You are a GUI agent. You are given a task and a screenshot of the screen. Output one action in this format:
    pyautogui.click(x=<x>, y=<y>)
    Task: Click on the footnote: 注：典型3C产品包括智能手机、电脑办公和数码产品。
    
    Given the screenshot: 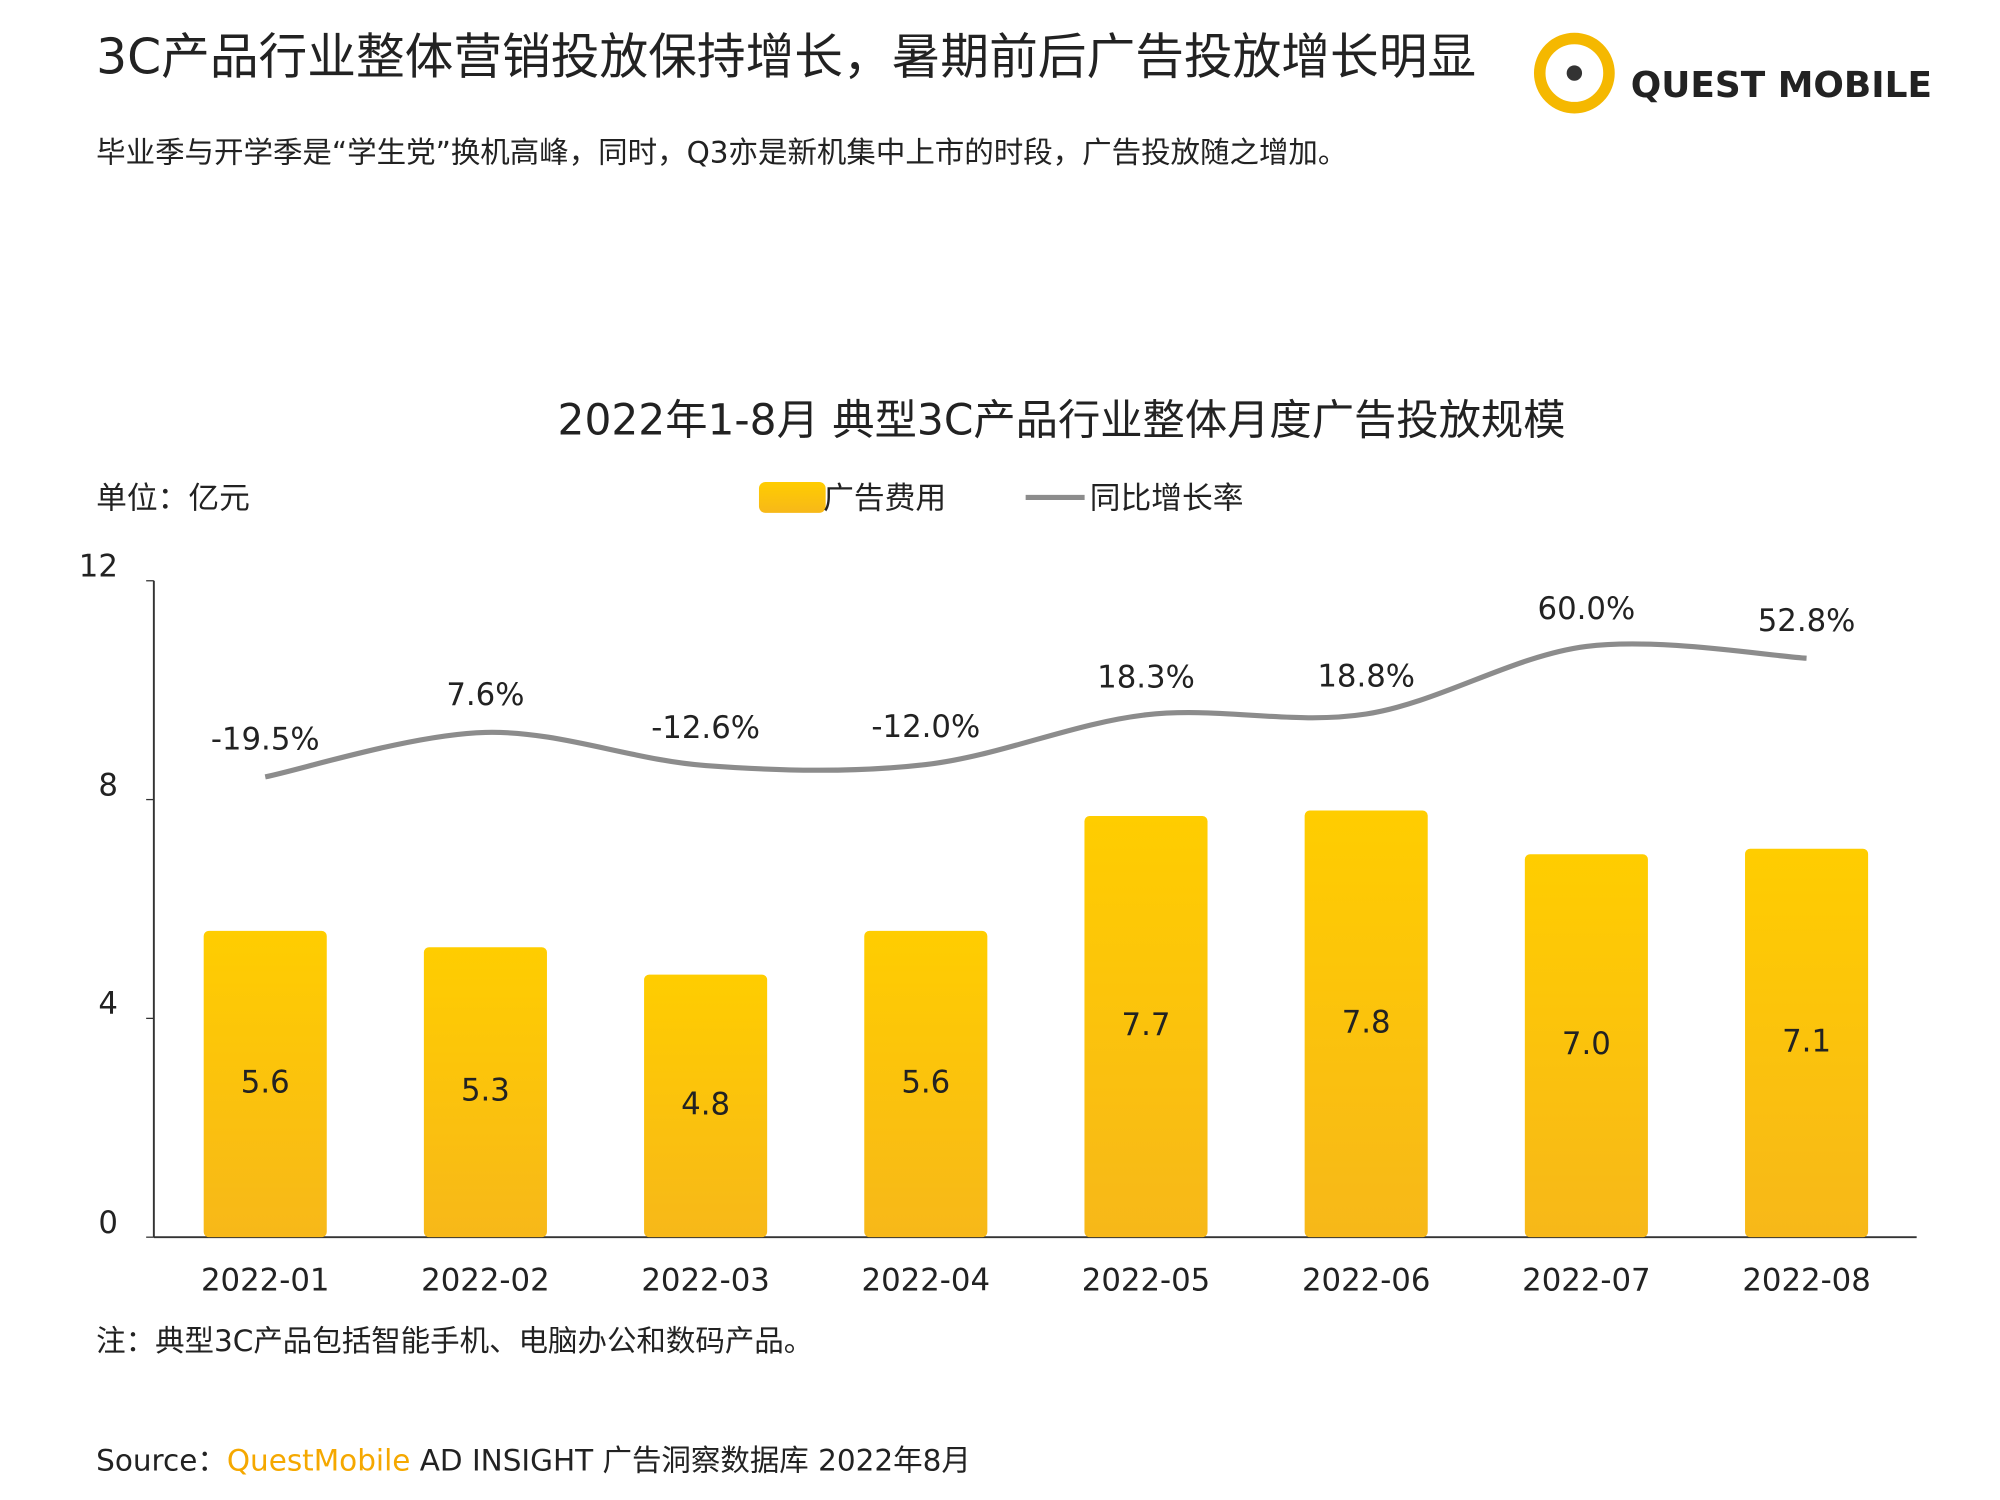 What is the action you would take?
    pyautogui.click(x=454, y=1341)
    